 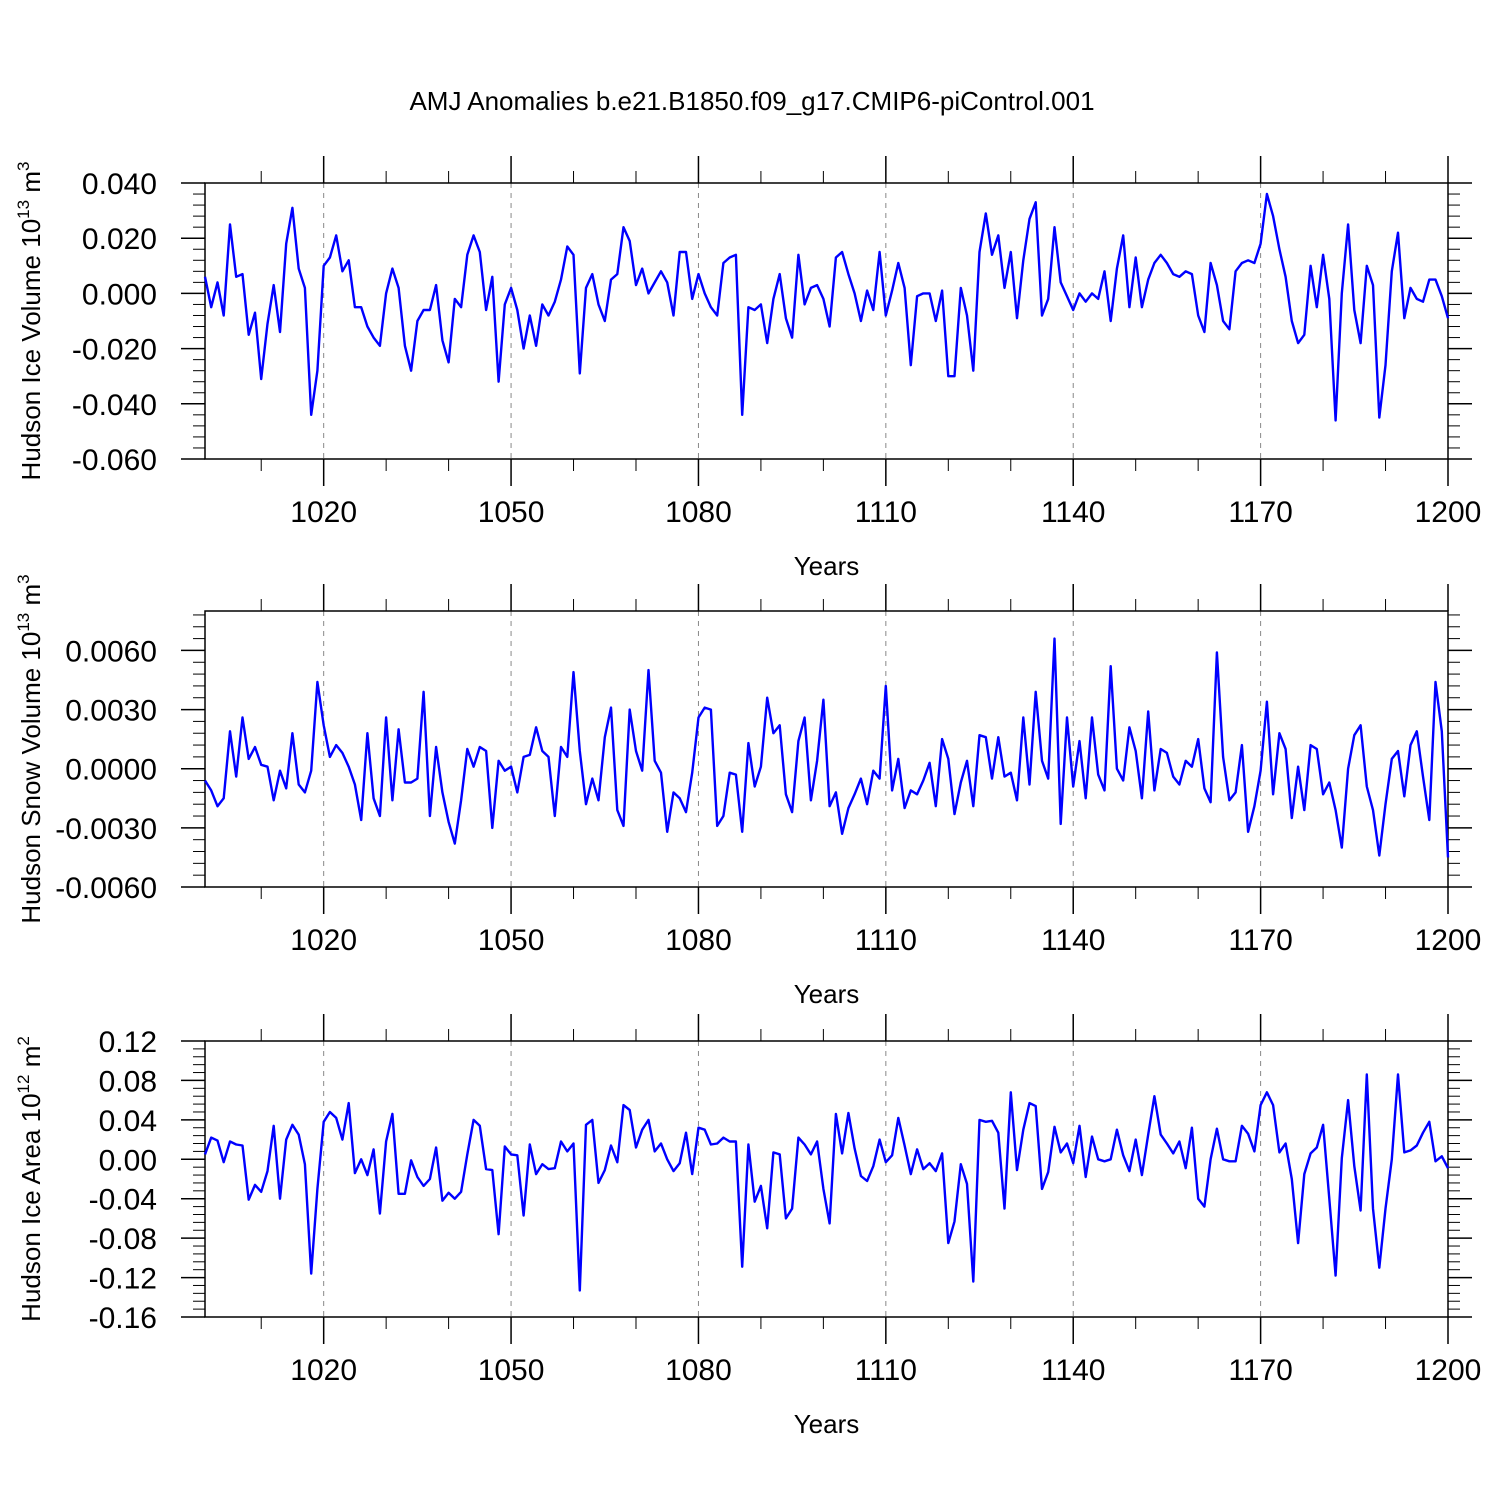 I want to click on y-tick-label: 0.12, so click(x=128, y=1042).